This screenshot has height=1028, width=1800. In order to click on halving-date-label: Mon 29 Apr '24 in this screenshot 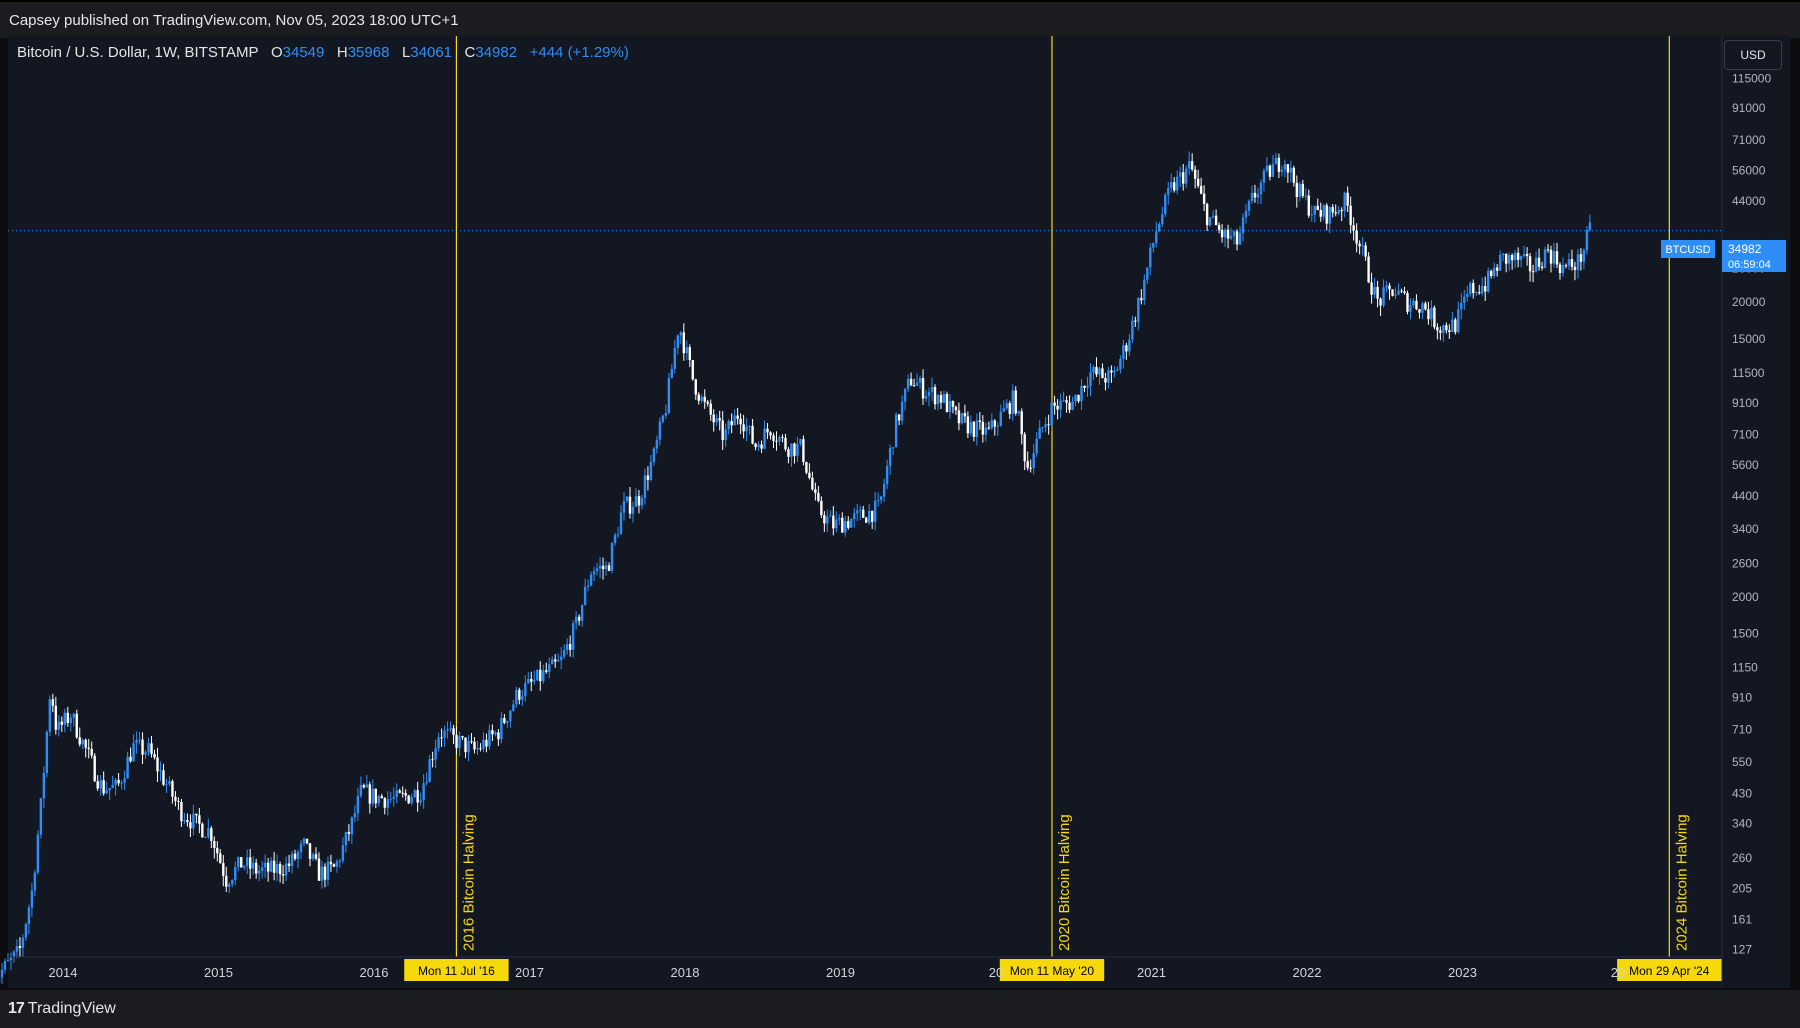, I will do `click(1669, 971)`.